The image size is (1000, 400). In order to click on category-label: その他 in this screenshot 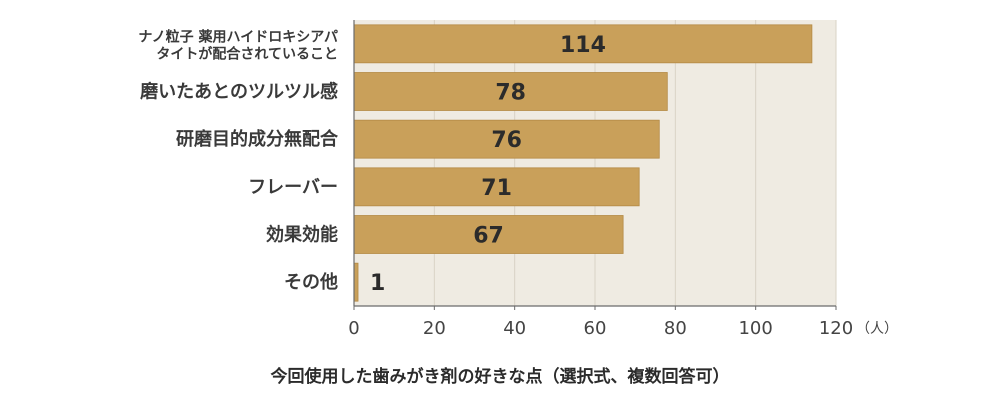, I will do `click(311, 282)`.